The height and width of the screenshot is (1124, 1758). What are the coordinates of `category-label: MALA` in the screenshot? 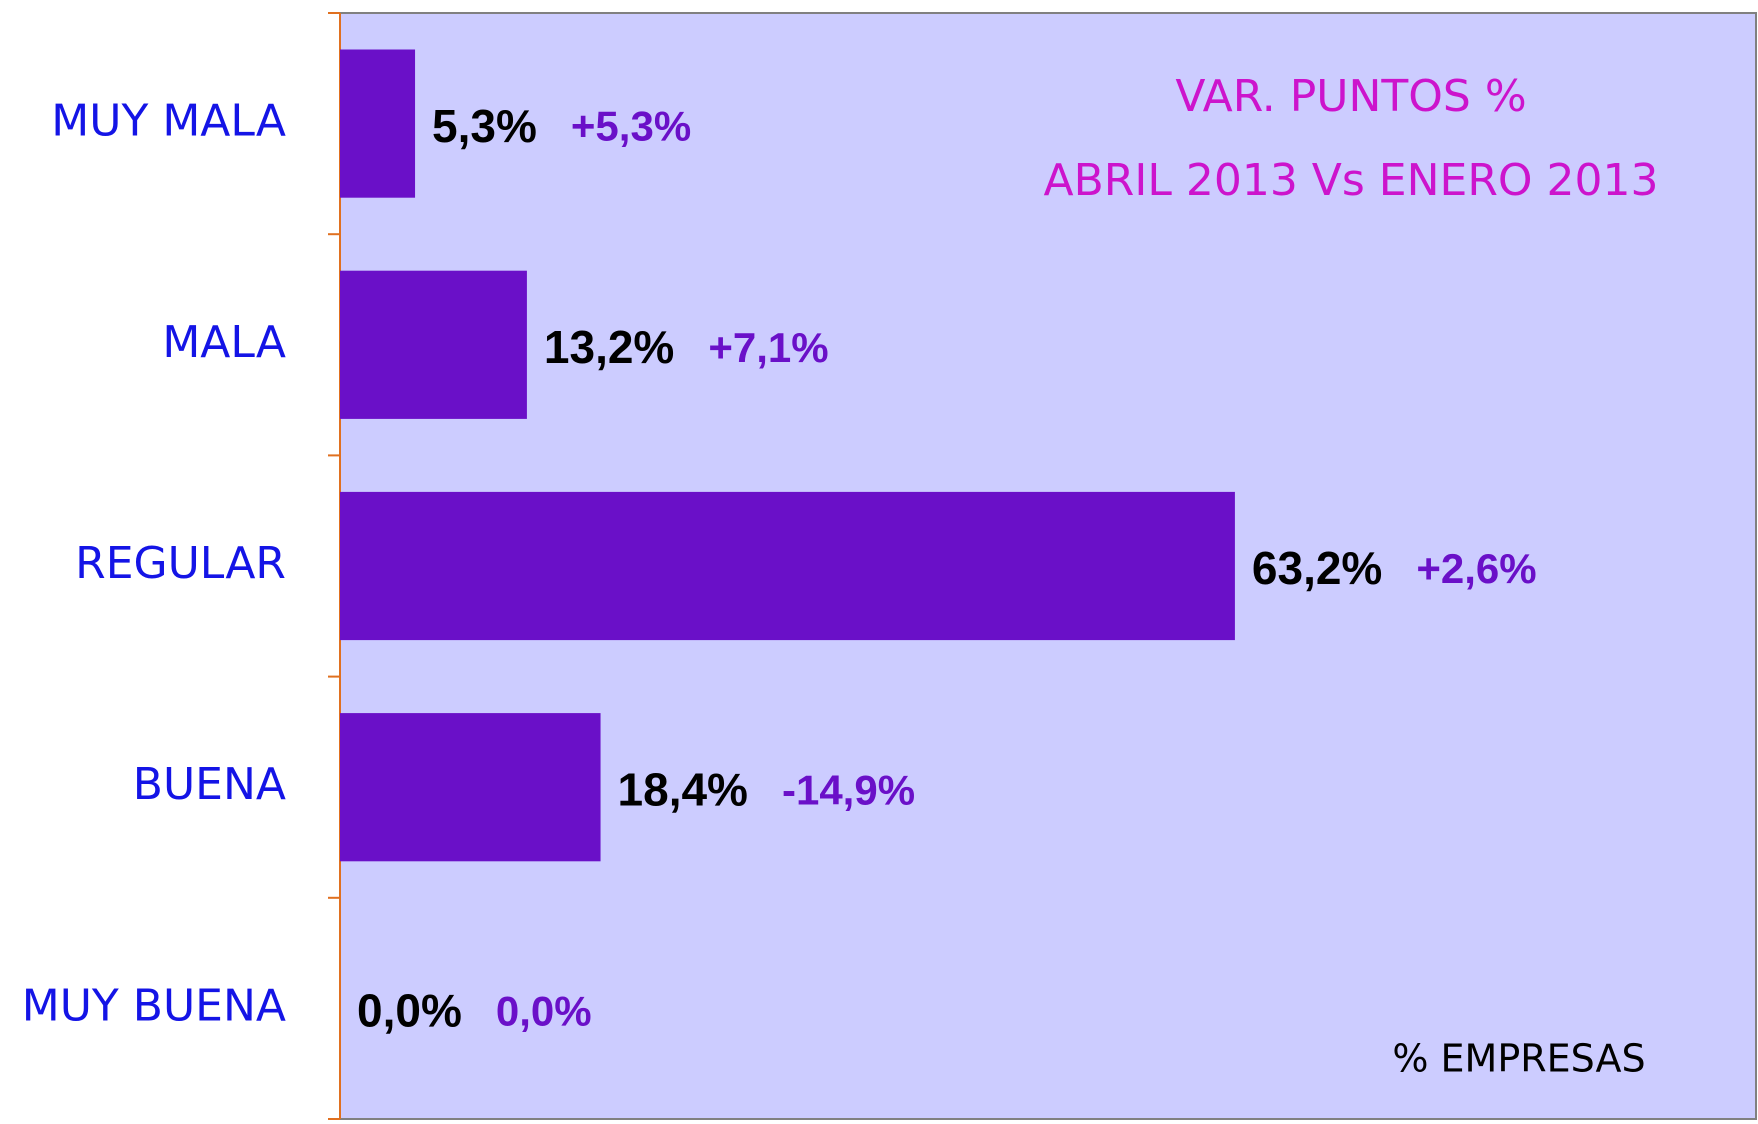 It's located at (224, 342).